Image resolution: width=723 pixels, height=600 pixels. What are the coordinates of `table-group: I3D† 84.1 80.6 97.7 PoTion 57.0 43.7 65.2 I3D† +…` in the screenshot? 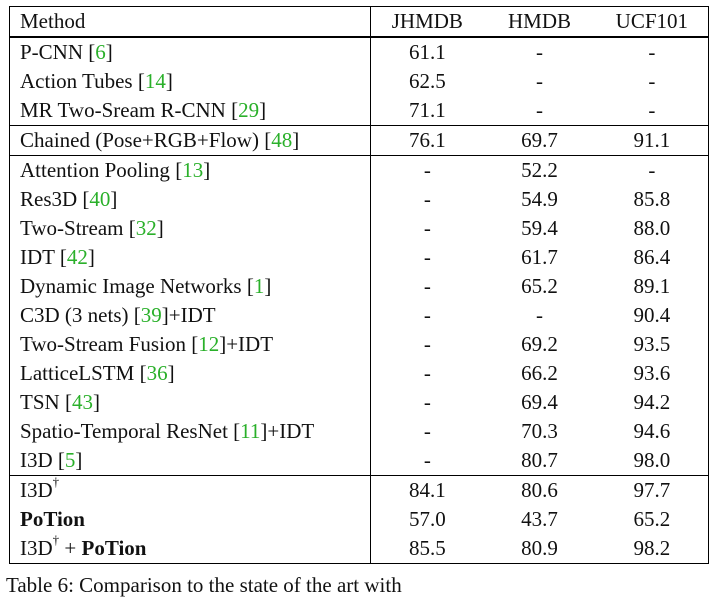 It's located at (359, 520).